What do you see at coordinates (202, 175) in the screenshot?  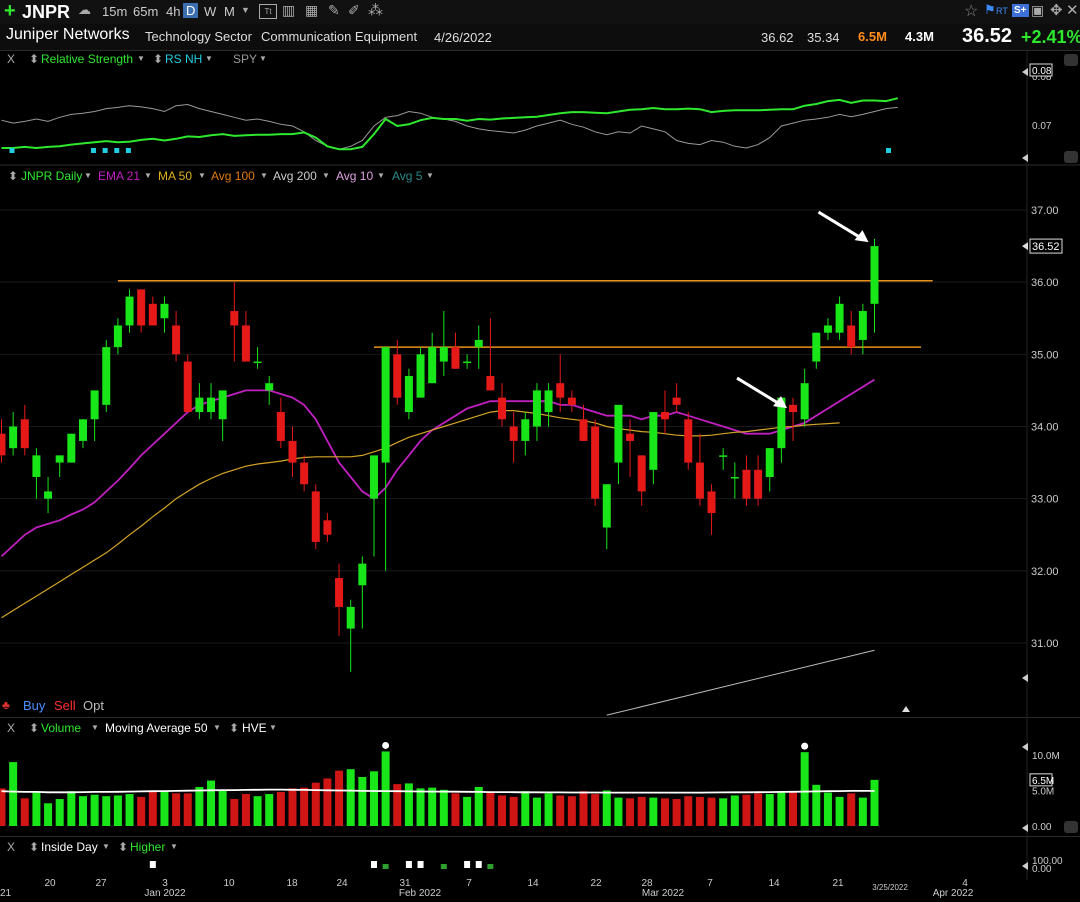 I see `legend-dropdown-3: ▼` at bounding box center [202, 175].